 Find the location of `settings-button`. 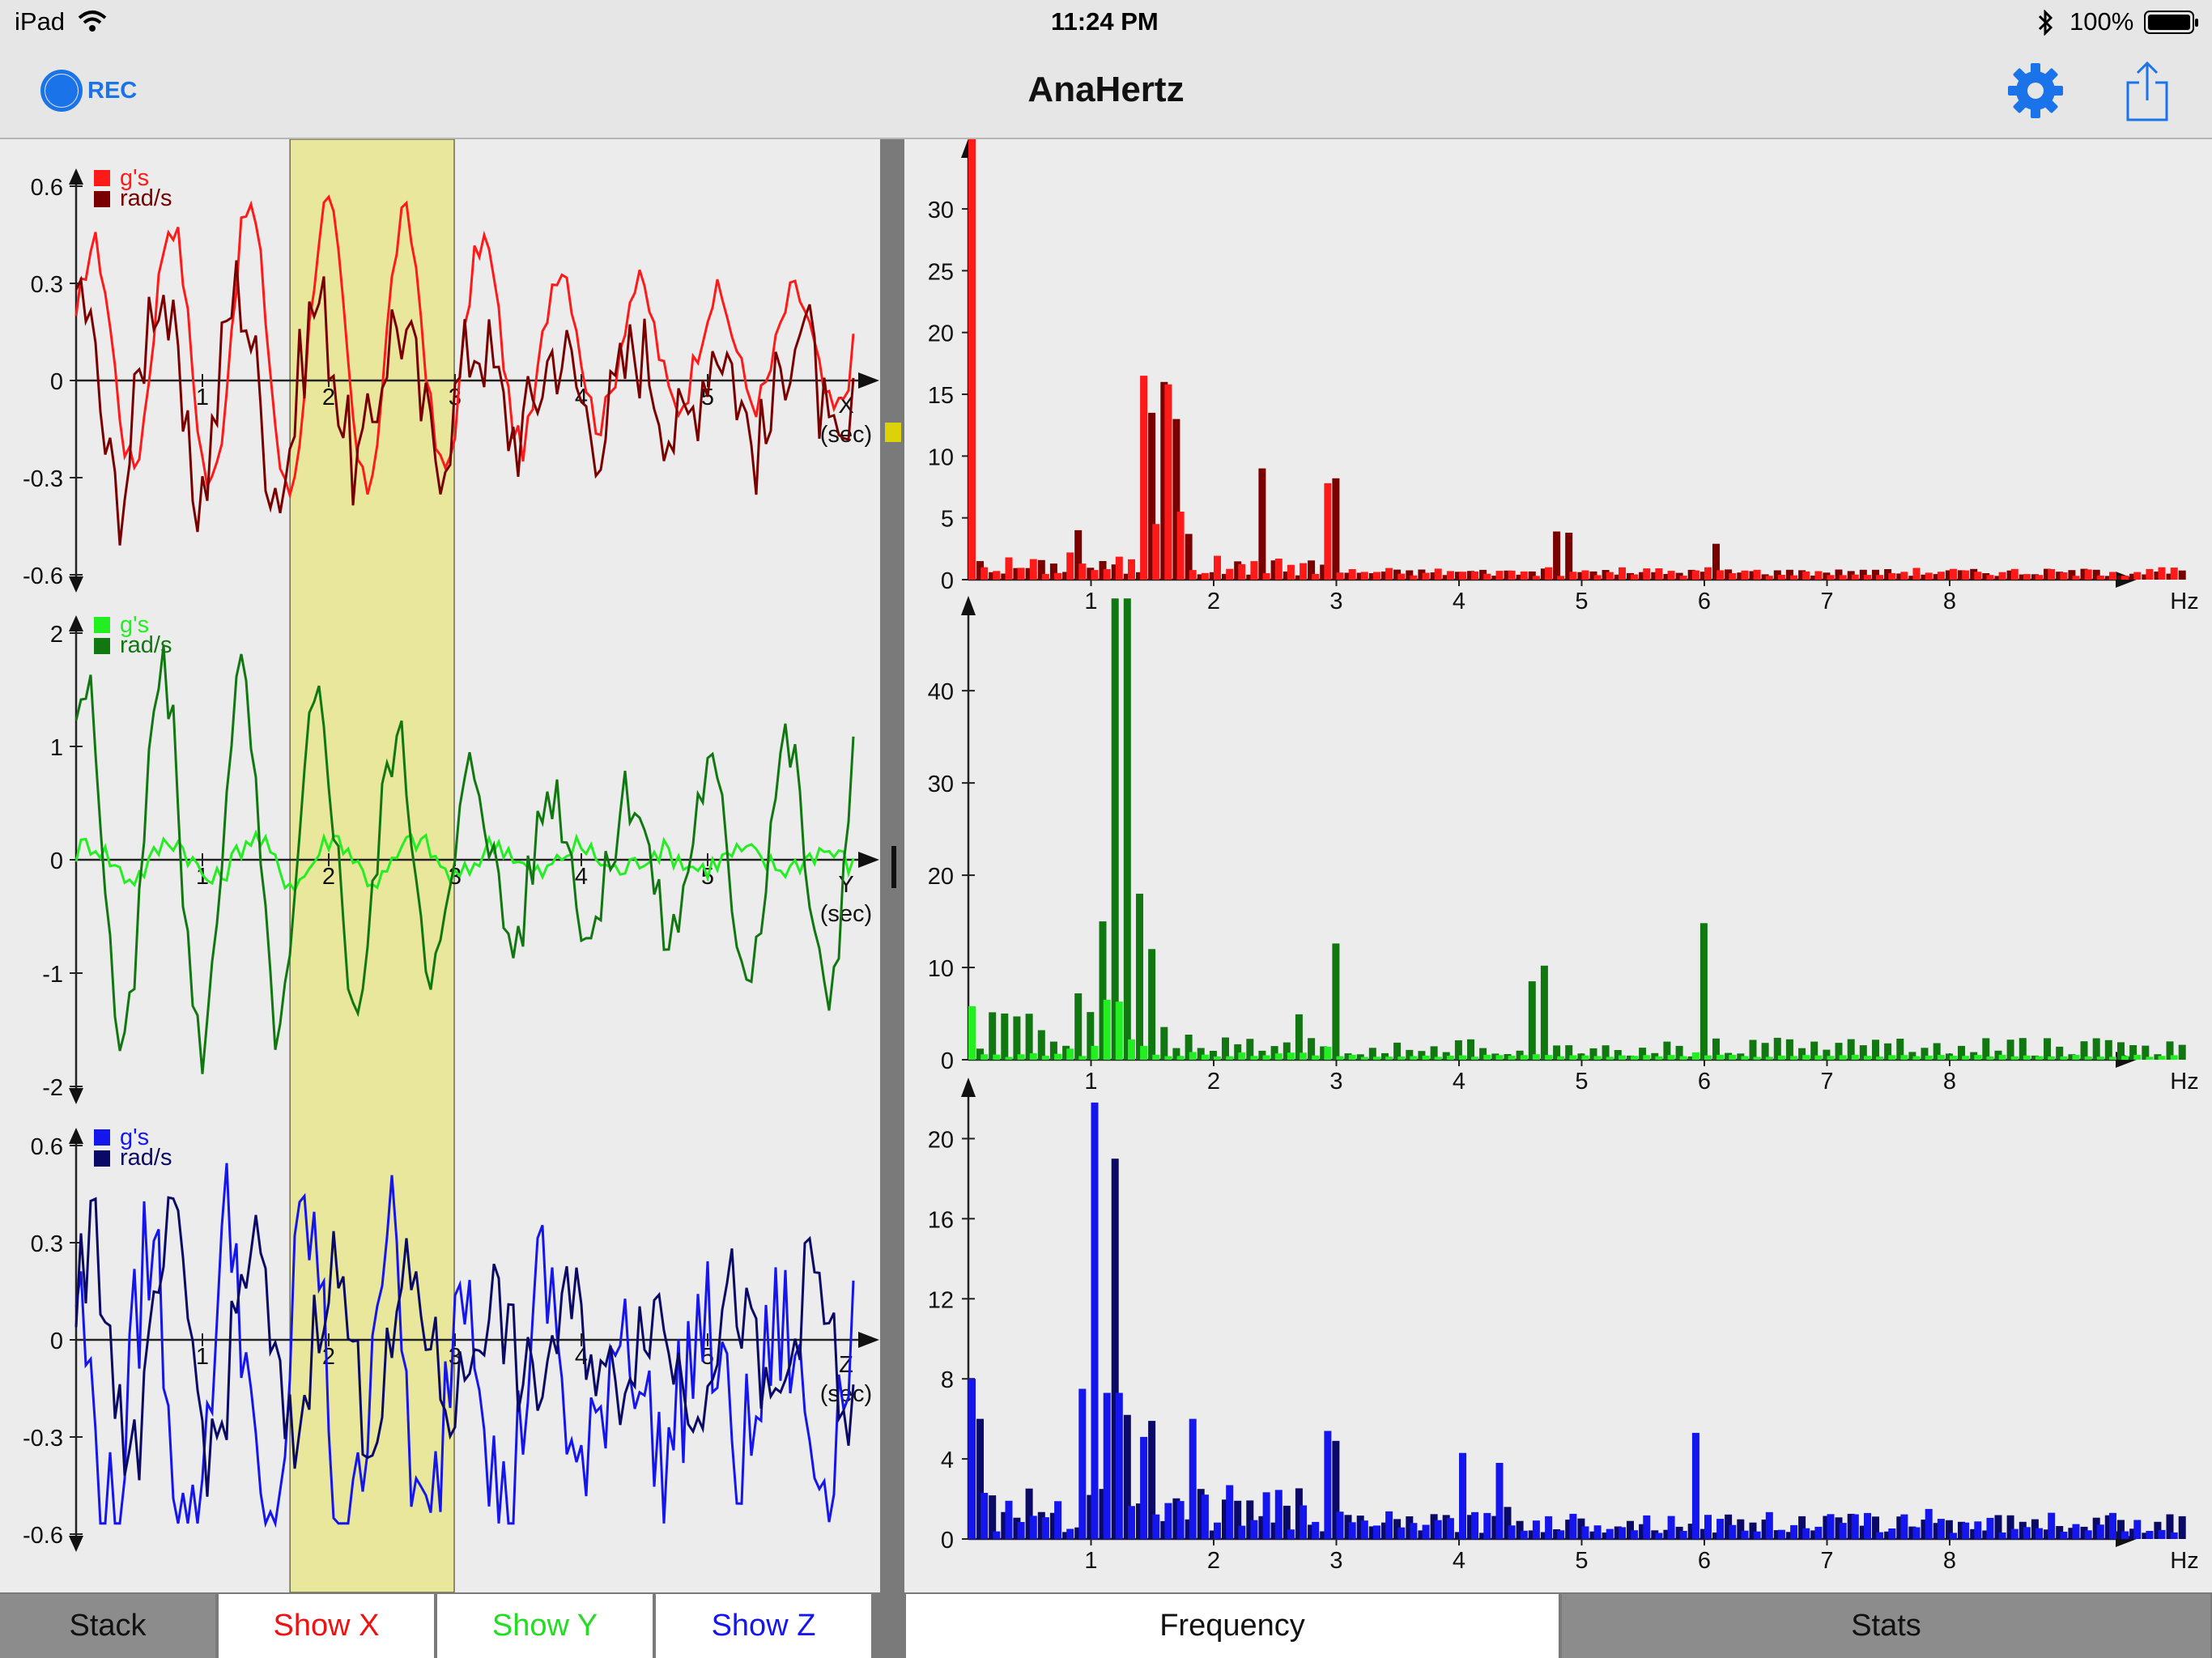

settings-button is located at coordinates (2036, 91).